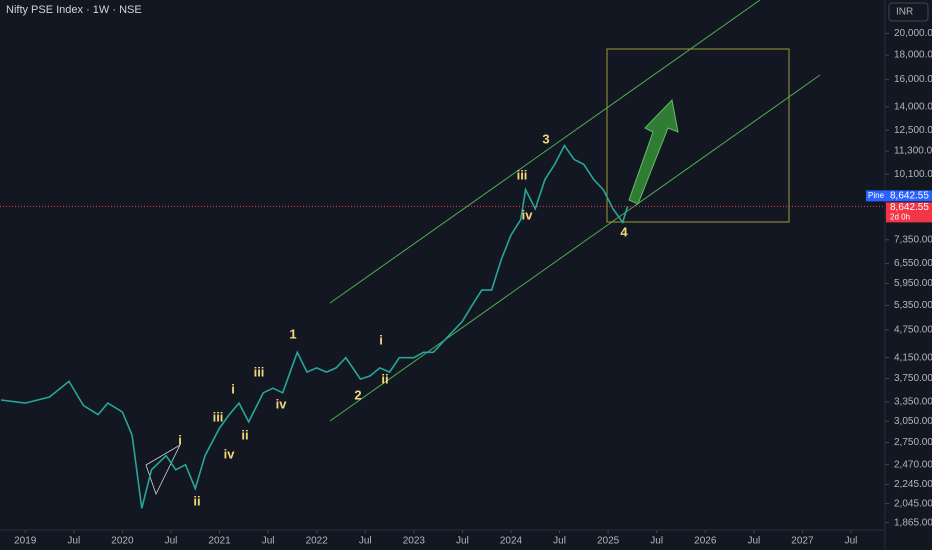 This screenshot has width=932, height=550. Describe the element at coordinates (913, 106) in the screenshot. I see `y-tick-label: 14,000.00` at that location.